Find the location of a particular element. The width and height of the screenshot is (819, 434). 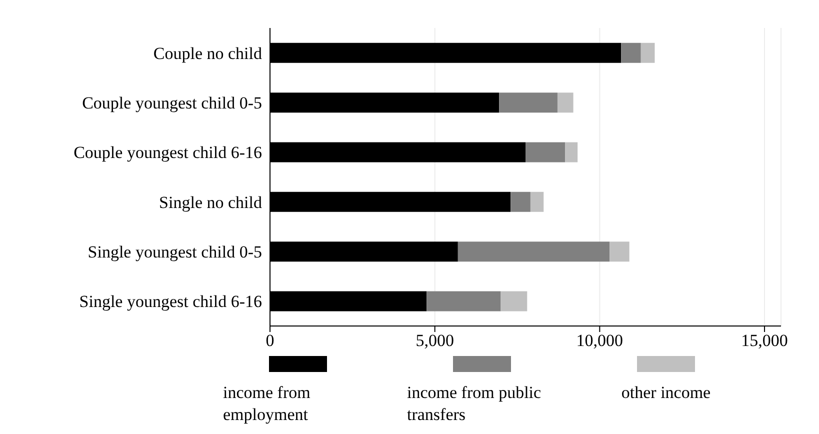

legend-label: other income is located at coordinates (666, 393).